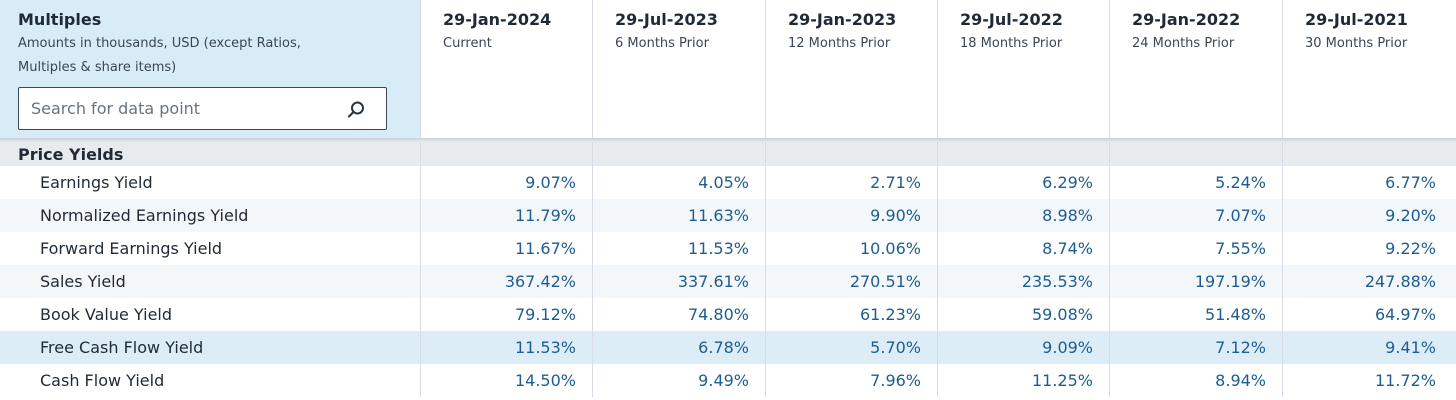  Describe the element at coordinates (210, 182) in the screenshot. I see `row-label: Earnings Yield` at that location.